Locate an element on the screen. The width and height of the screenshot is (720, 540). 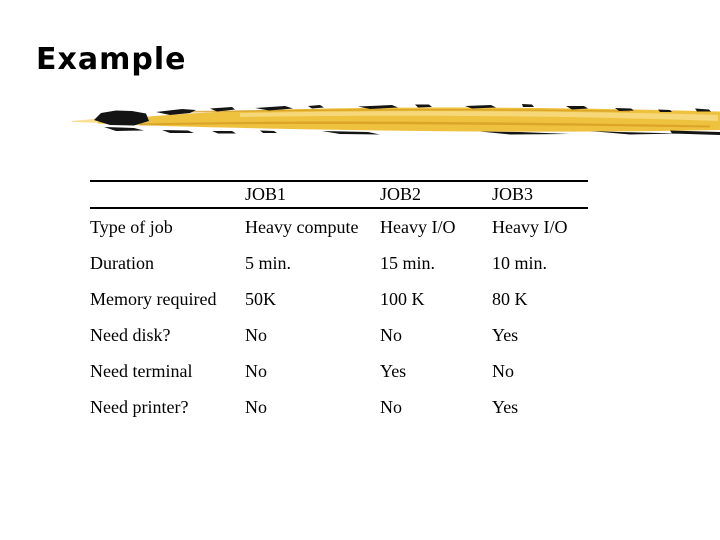
row-label: Need printer? is located at coordinates (139, 406).